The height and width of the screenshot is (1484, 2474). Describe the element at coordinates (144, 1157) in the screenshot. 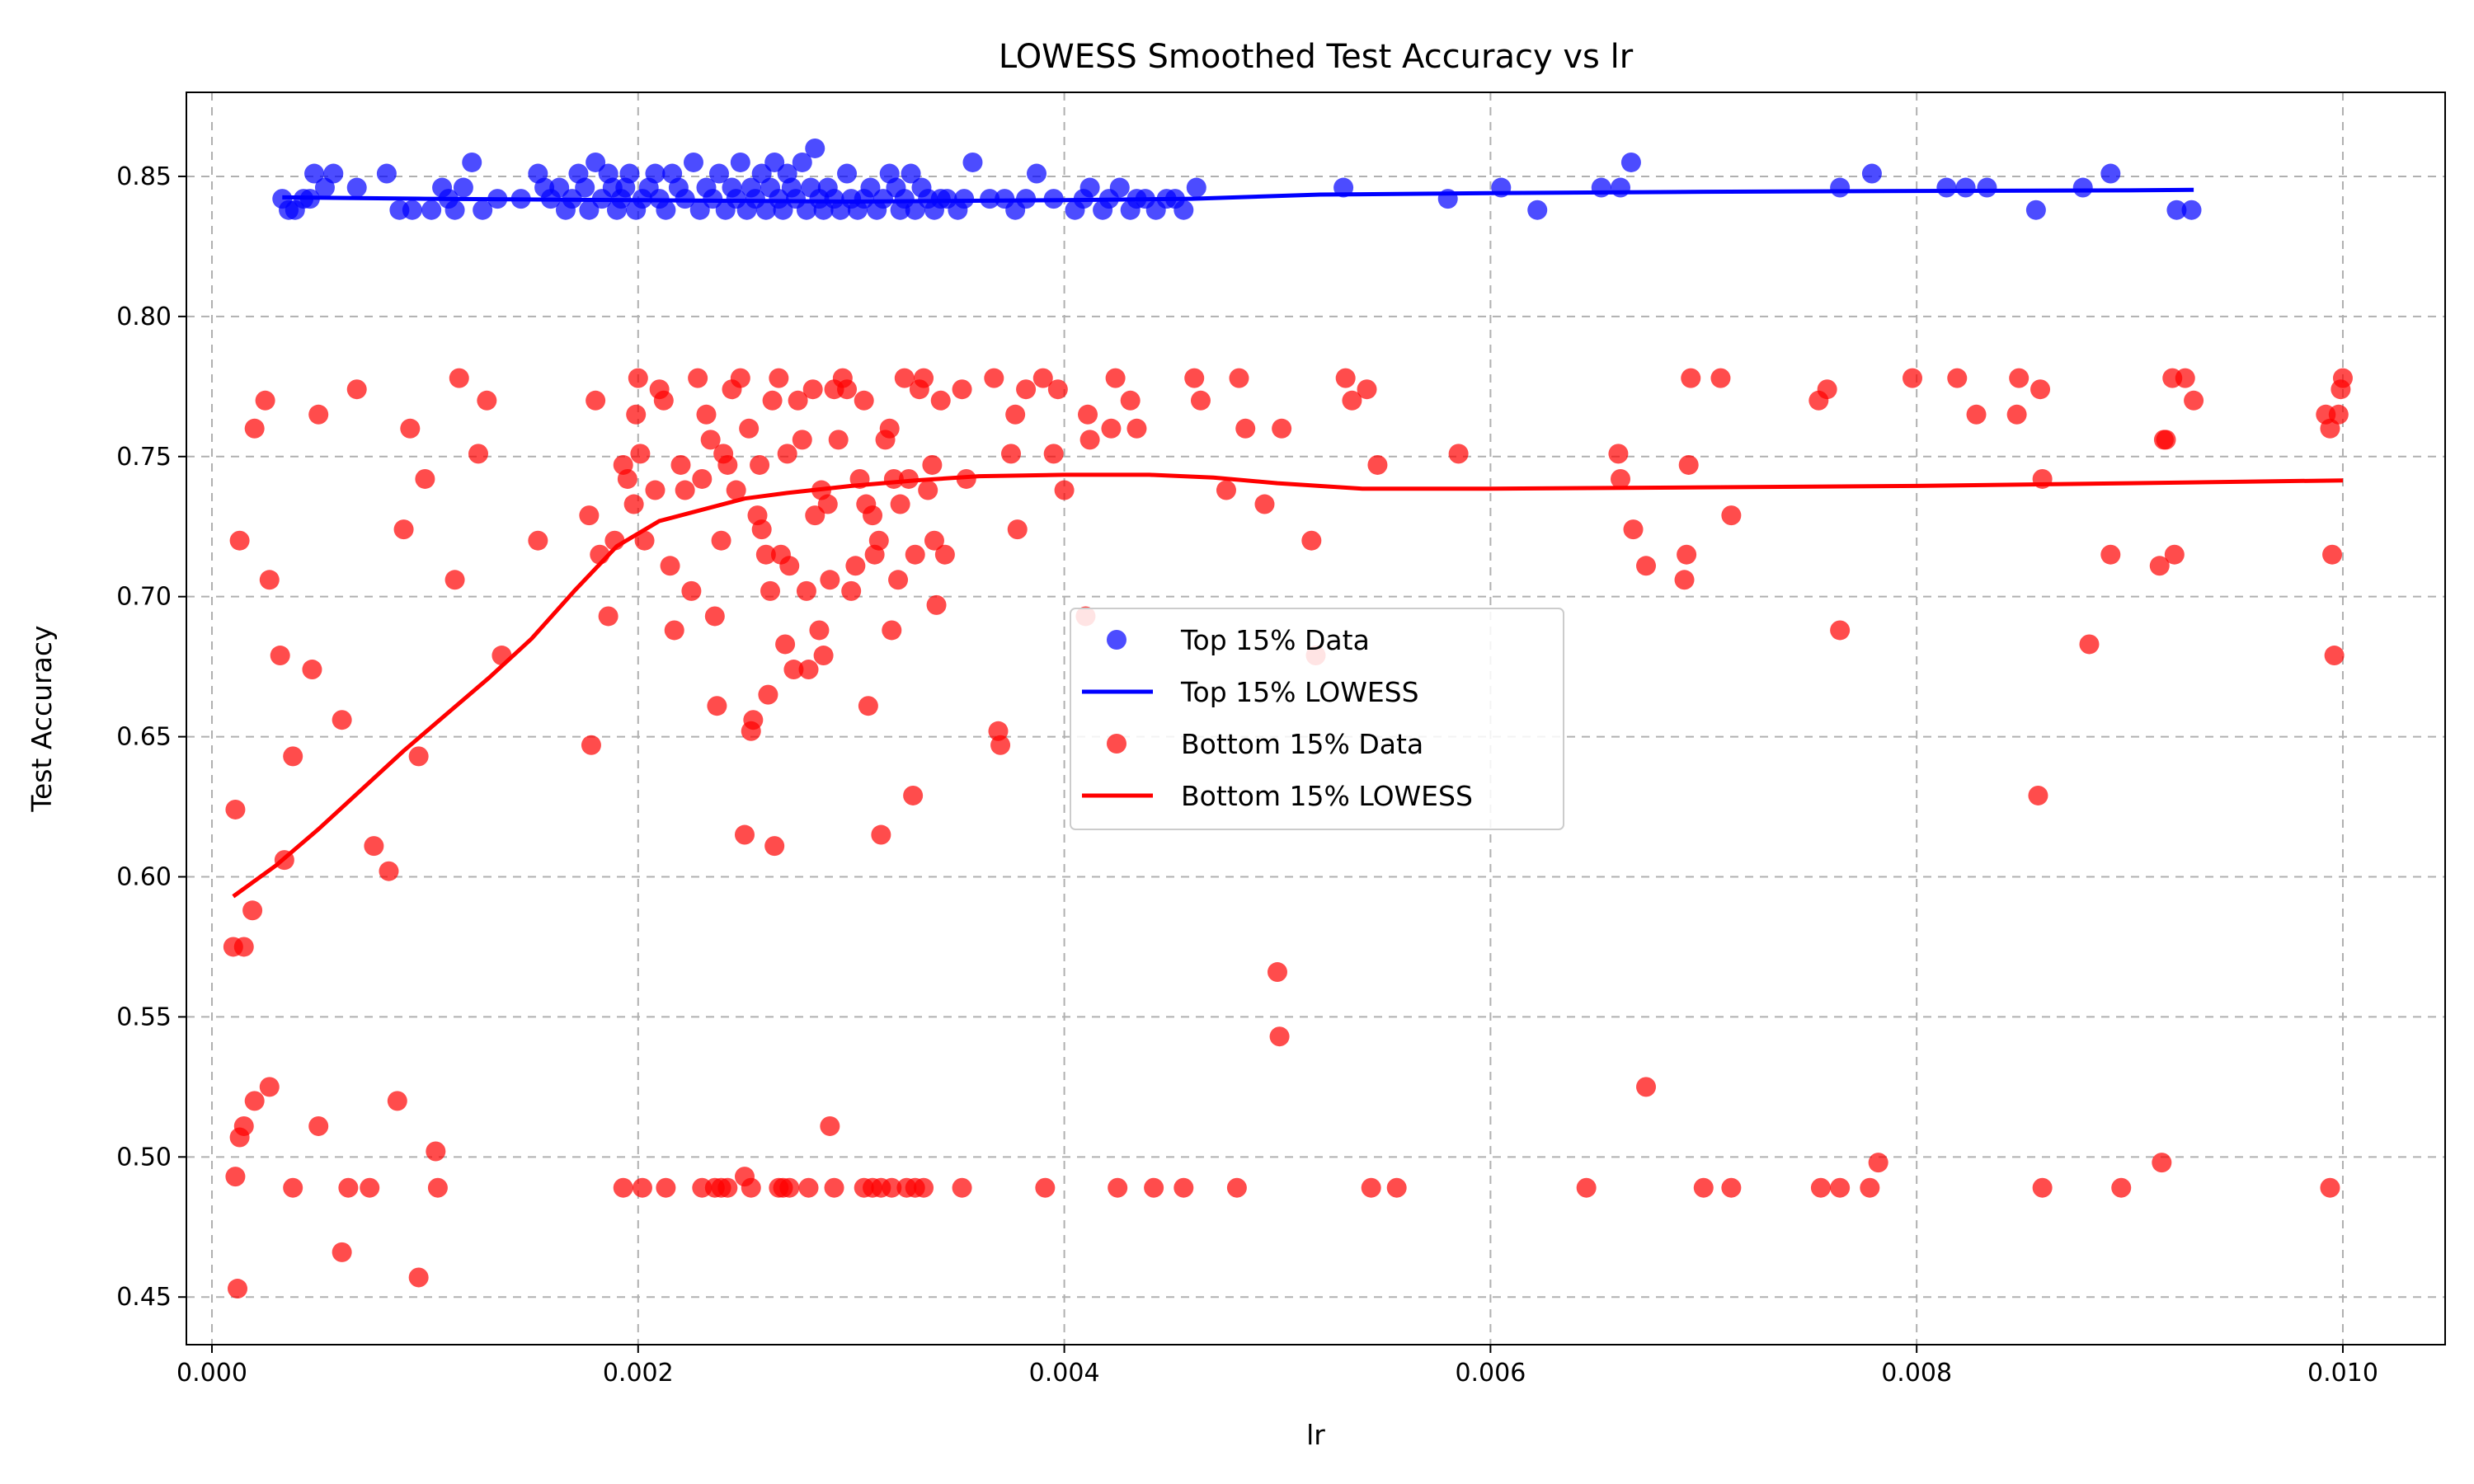

I see `y-tick-label: 0.50` at that location.